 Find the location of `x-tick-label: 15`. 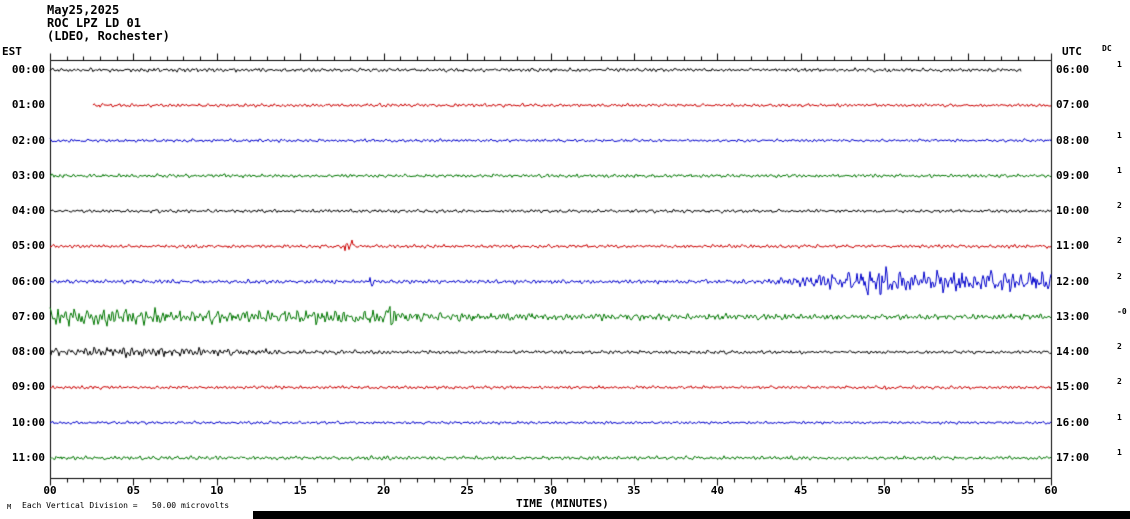

x-tick-label: 15 is located at coordinates (300, 490).